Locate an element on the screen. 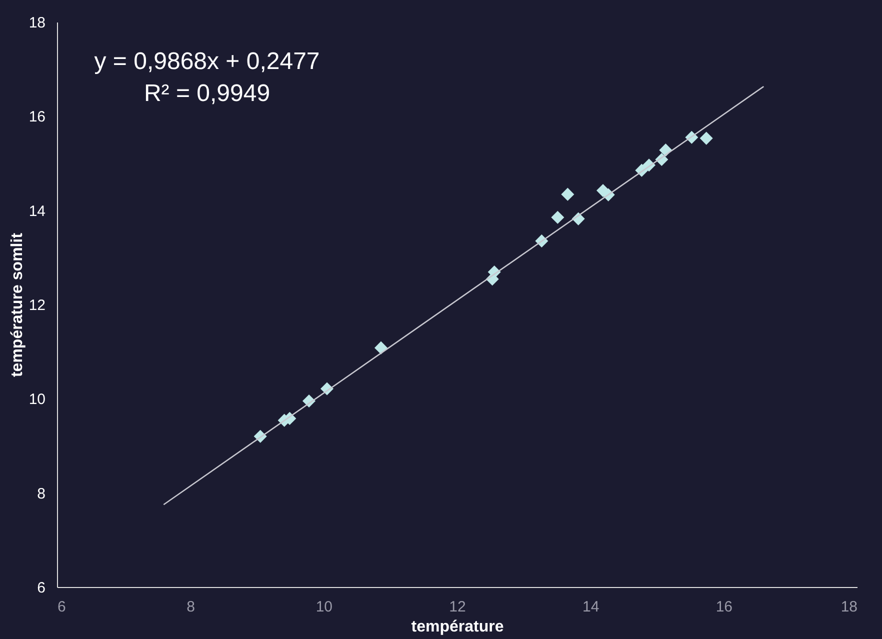  x-tick-label: 16 is located at coordinates (724, 607).